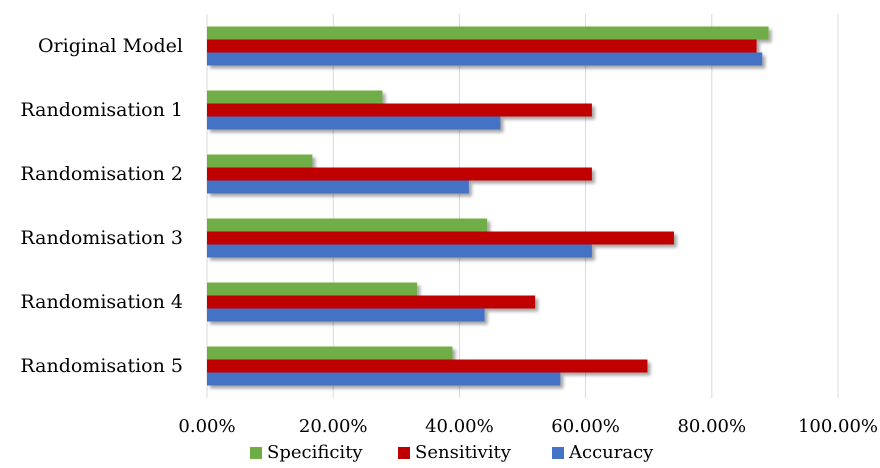  What do you see at coordinates (295, 97) in the screenshot?
I see `bar-randomisation-1-specificity` at bounding box center [295, 97].